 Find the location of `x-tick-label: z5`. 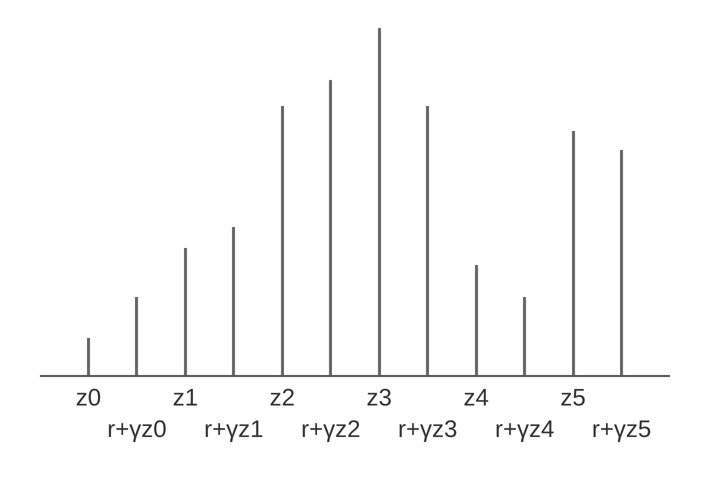

x-tick-label: z5 is located at coordinates (573, 398).